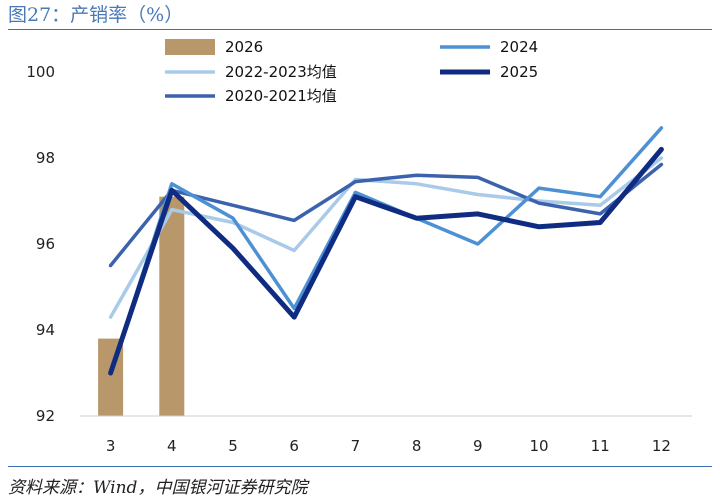  Describe the element at coordinates (190, 47) in the screenshot. I see `legend-swatch` at that location.